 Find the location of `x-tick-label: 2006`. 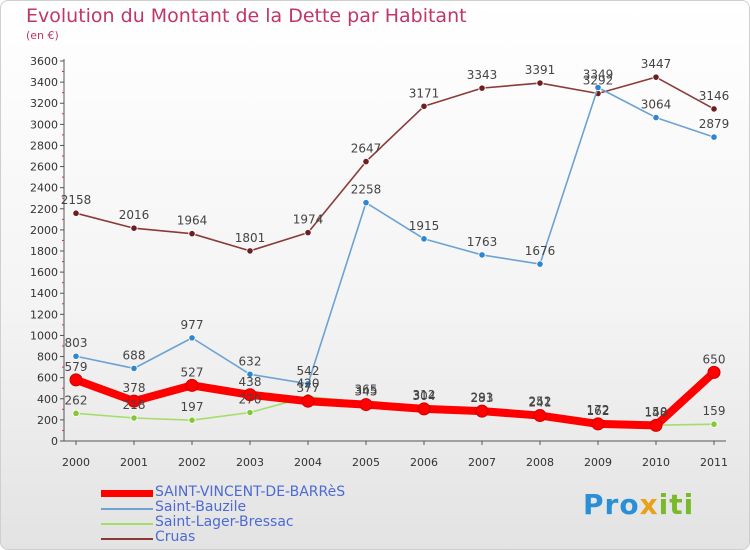

x-tick-label: 2006 is located at coordinates (424, 462).